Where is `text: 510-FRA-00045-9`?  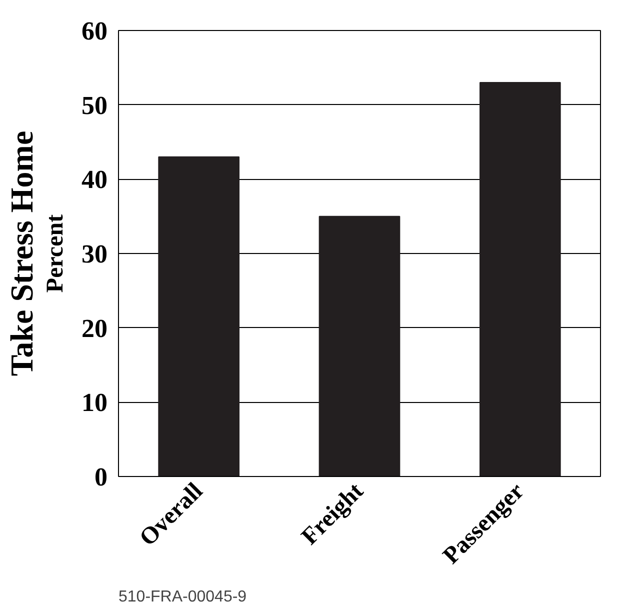
text: 510-FRA-00045-9 is located at coordinates (182, 597).